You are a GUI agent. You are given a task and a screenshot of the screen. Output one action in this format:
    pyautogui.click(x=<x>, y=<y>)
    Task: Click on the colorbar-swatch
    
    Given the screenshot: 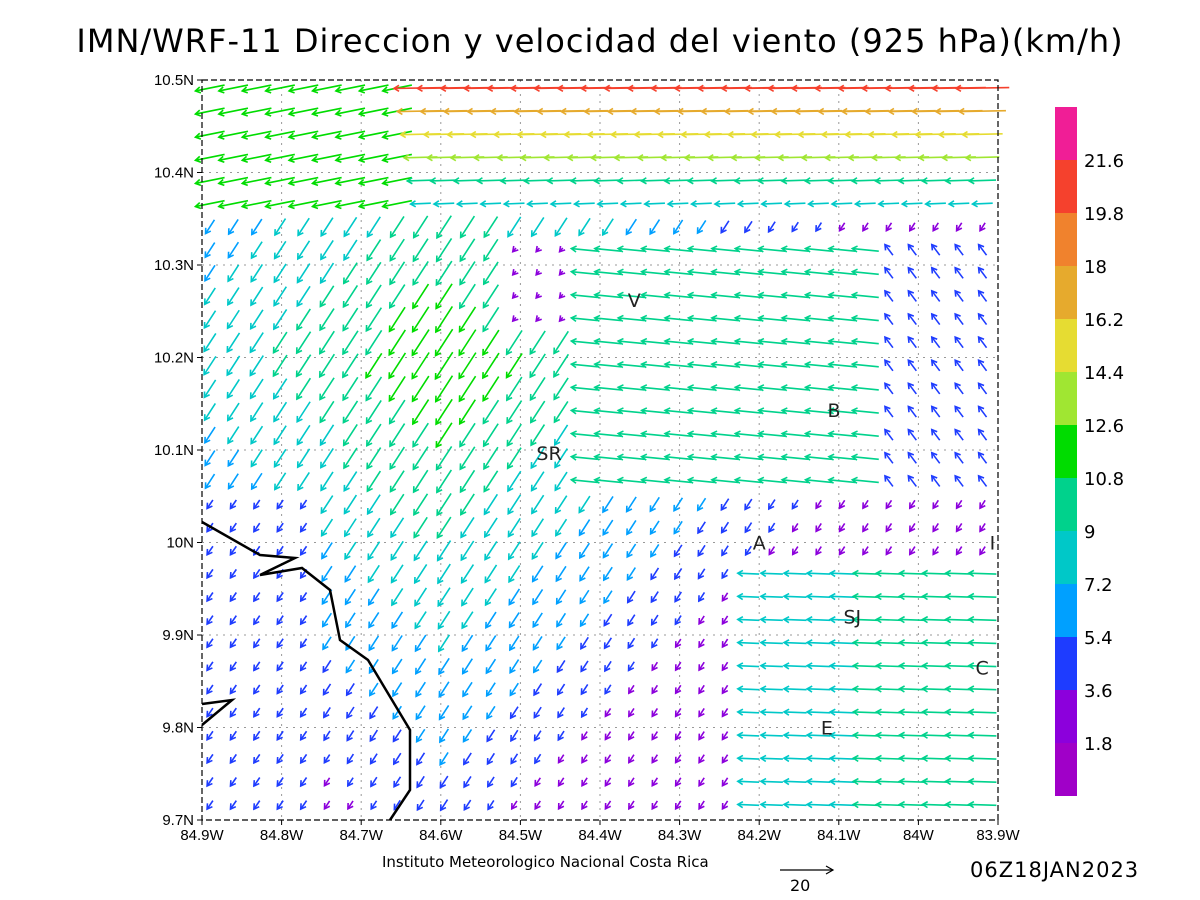 What is the action you would take?
    pyautogui.click(x=1066, y=557)
    